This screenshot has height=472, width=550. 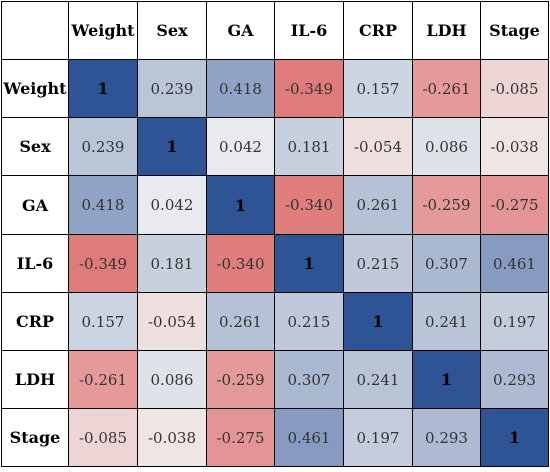 I want to click on heatmap-cell-crp-ga: 0.261, so click(x=240, y=321).